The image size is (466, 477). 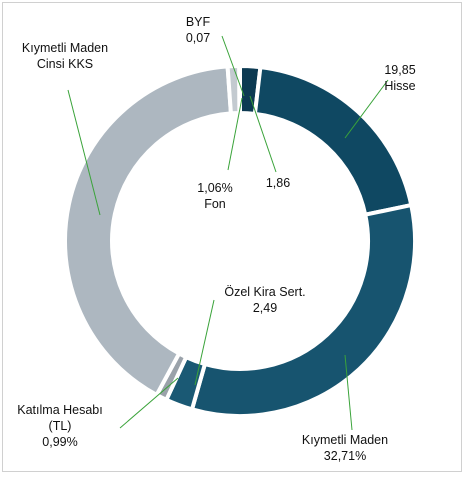 I want to click on data-label: Kıymetli Maden Cinsi KKS, so click(x=65, y=56).